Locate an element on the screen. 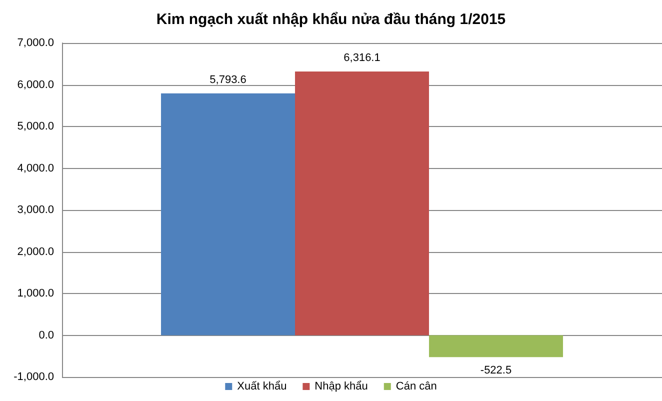  data-label: 6,316.1 is located at coordinates (362, 58).